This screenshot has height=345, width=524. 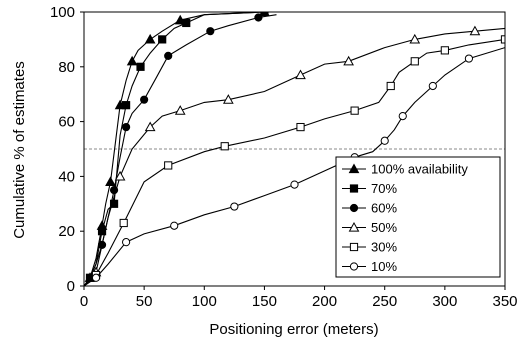 I want to click on x-tick-label: 0, so click(x=84, y=301).